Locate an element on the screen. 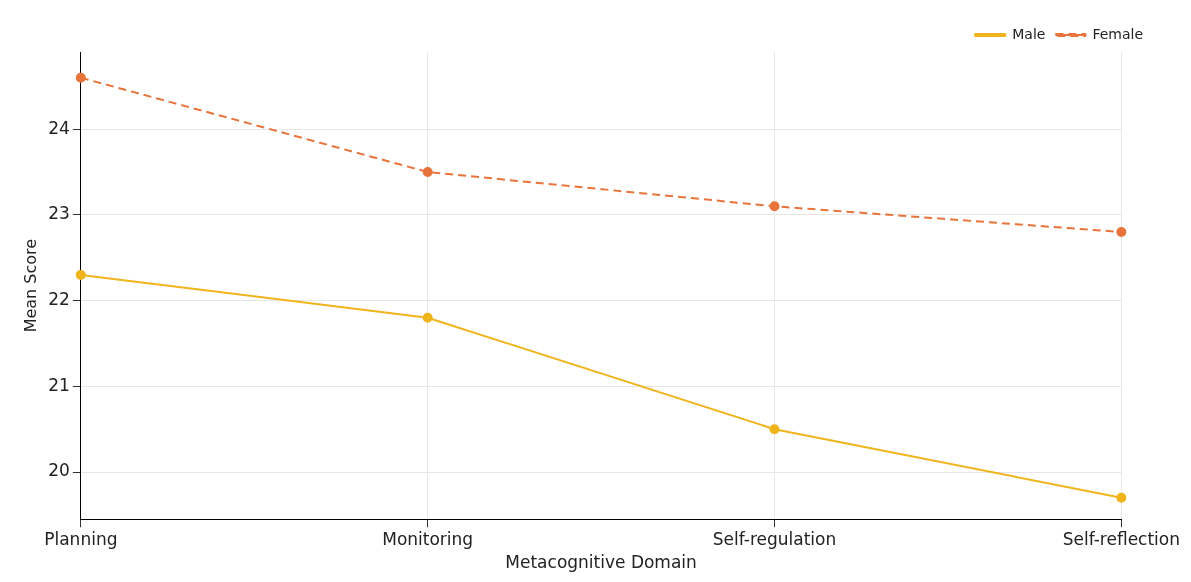 This screenshot has height=582, width=1191. y-tick-label: 21 is located at coordinates (59, 384).